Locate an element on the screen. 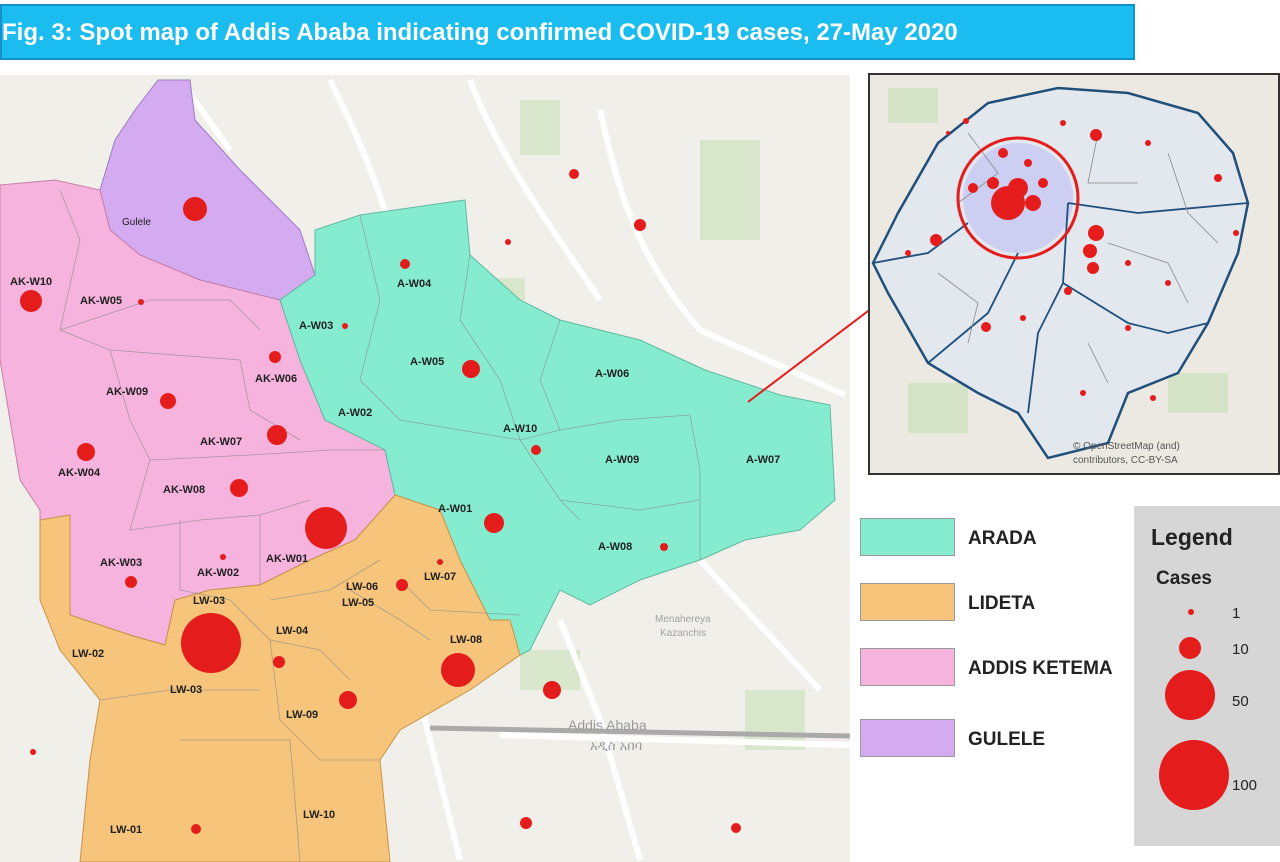 This screenshot has height=862, width=1280. legend-swatch-arada is located at coordinates (907, 537).